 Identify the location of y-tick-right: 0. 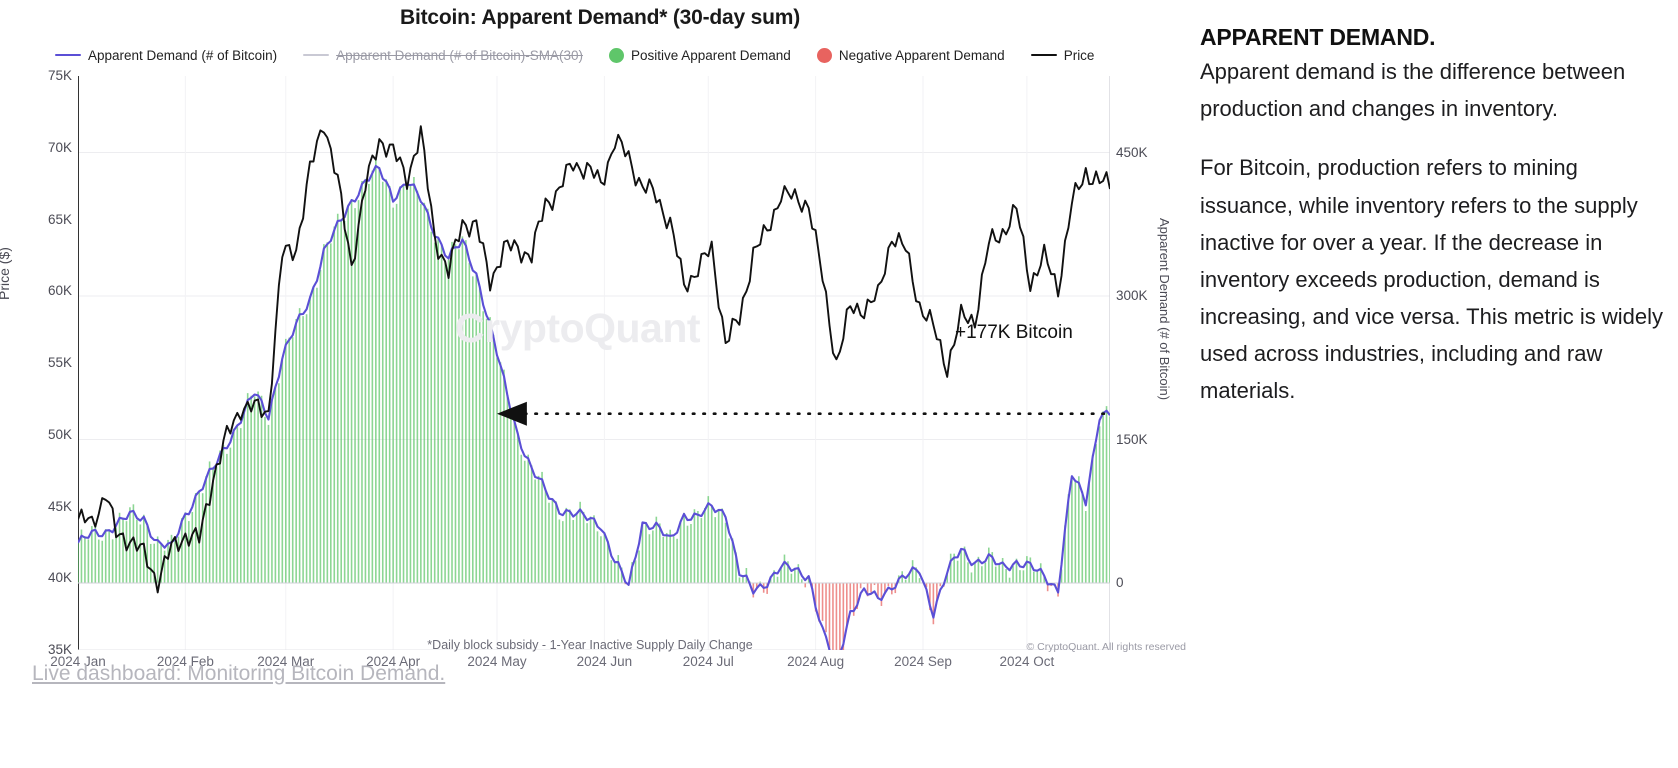
(1120, 583).